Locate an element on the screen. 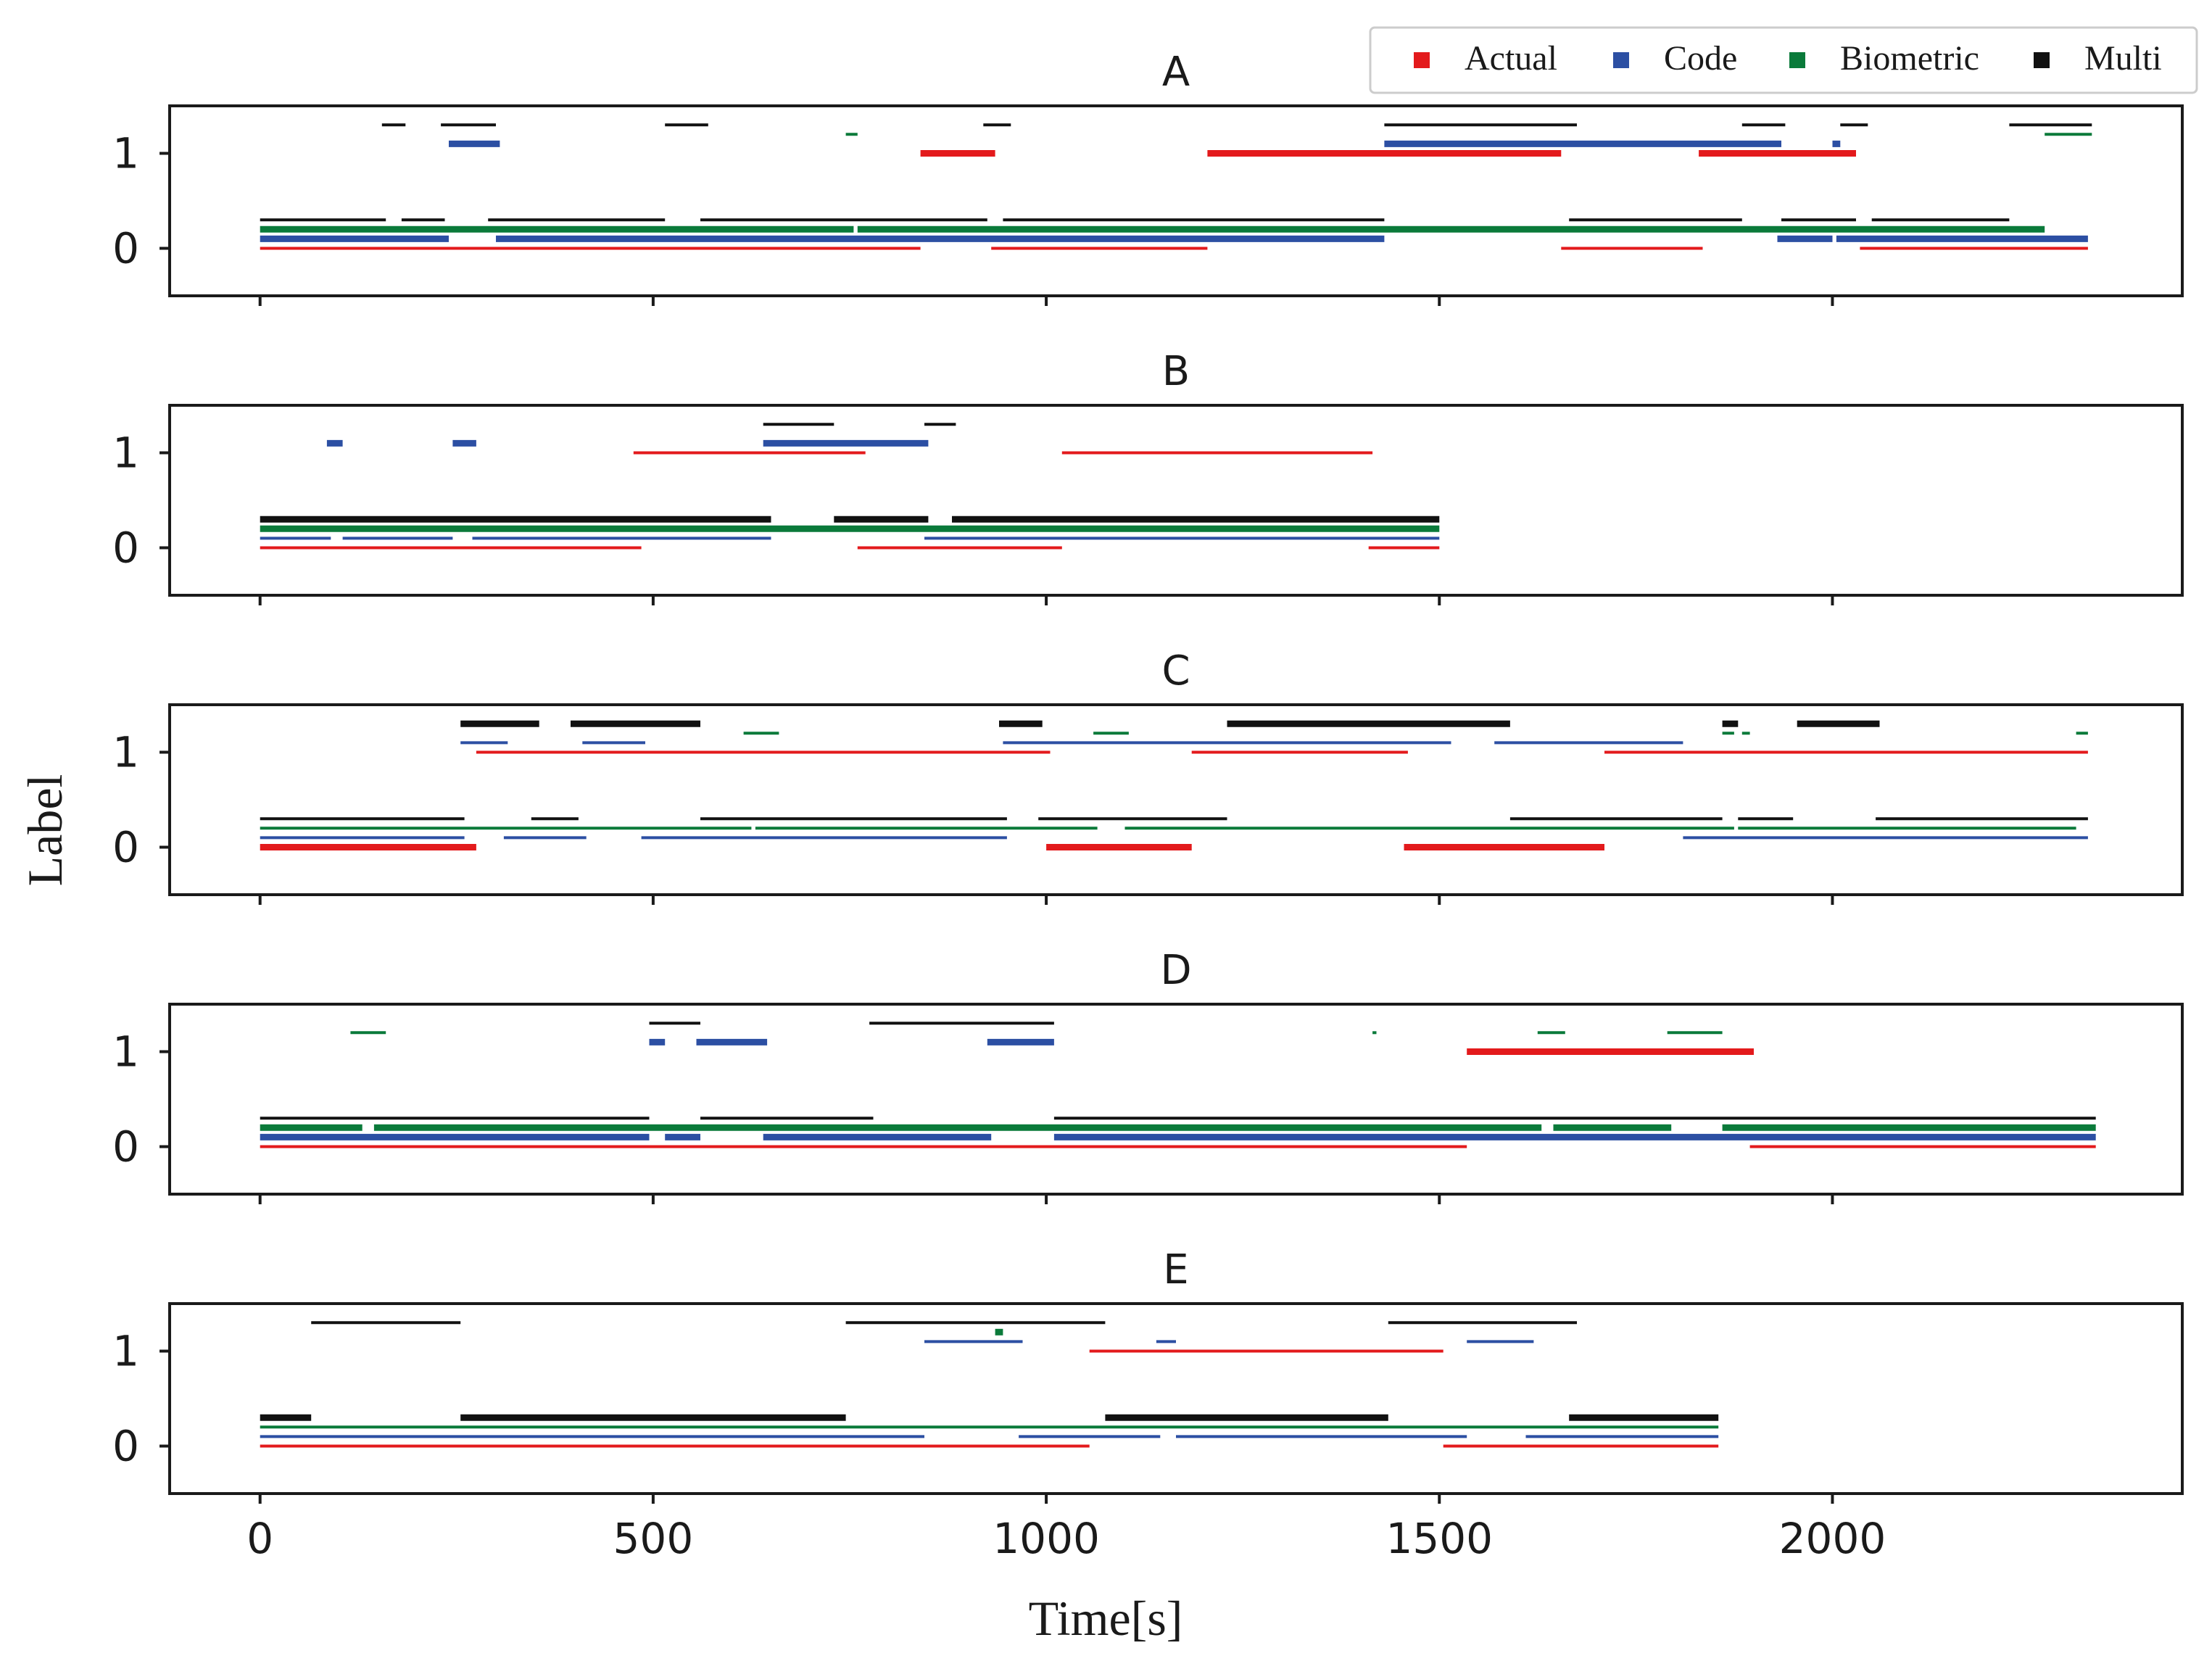 The height and width of the screenshot is (1677, 2212). x-tick-label: 500 is located at coordinates (653, 1538).